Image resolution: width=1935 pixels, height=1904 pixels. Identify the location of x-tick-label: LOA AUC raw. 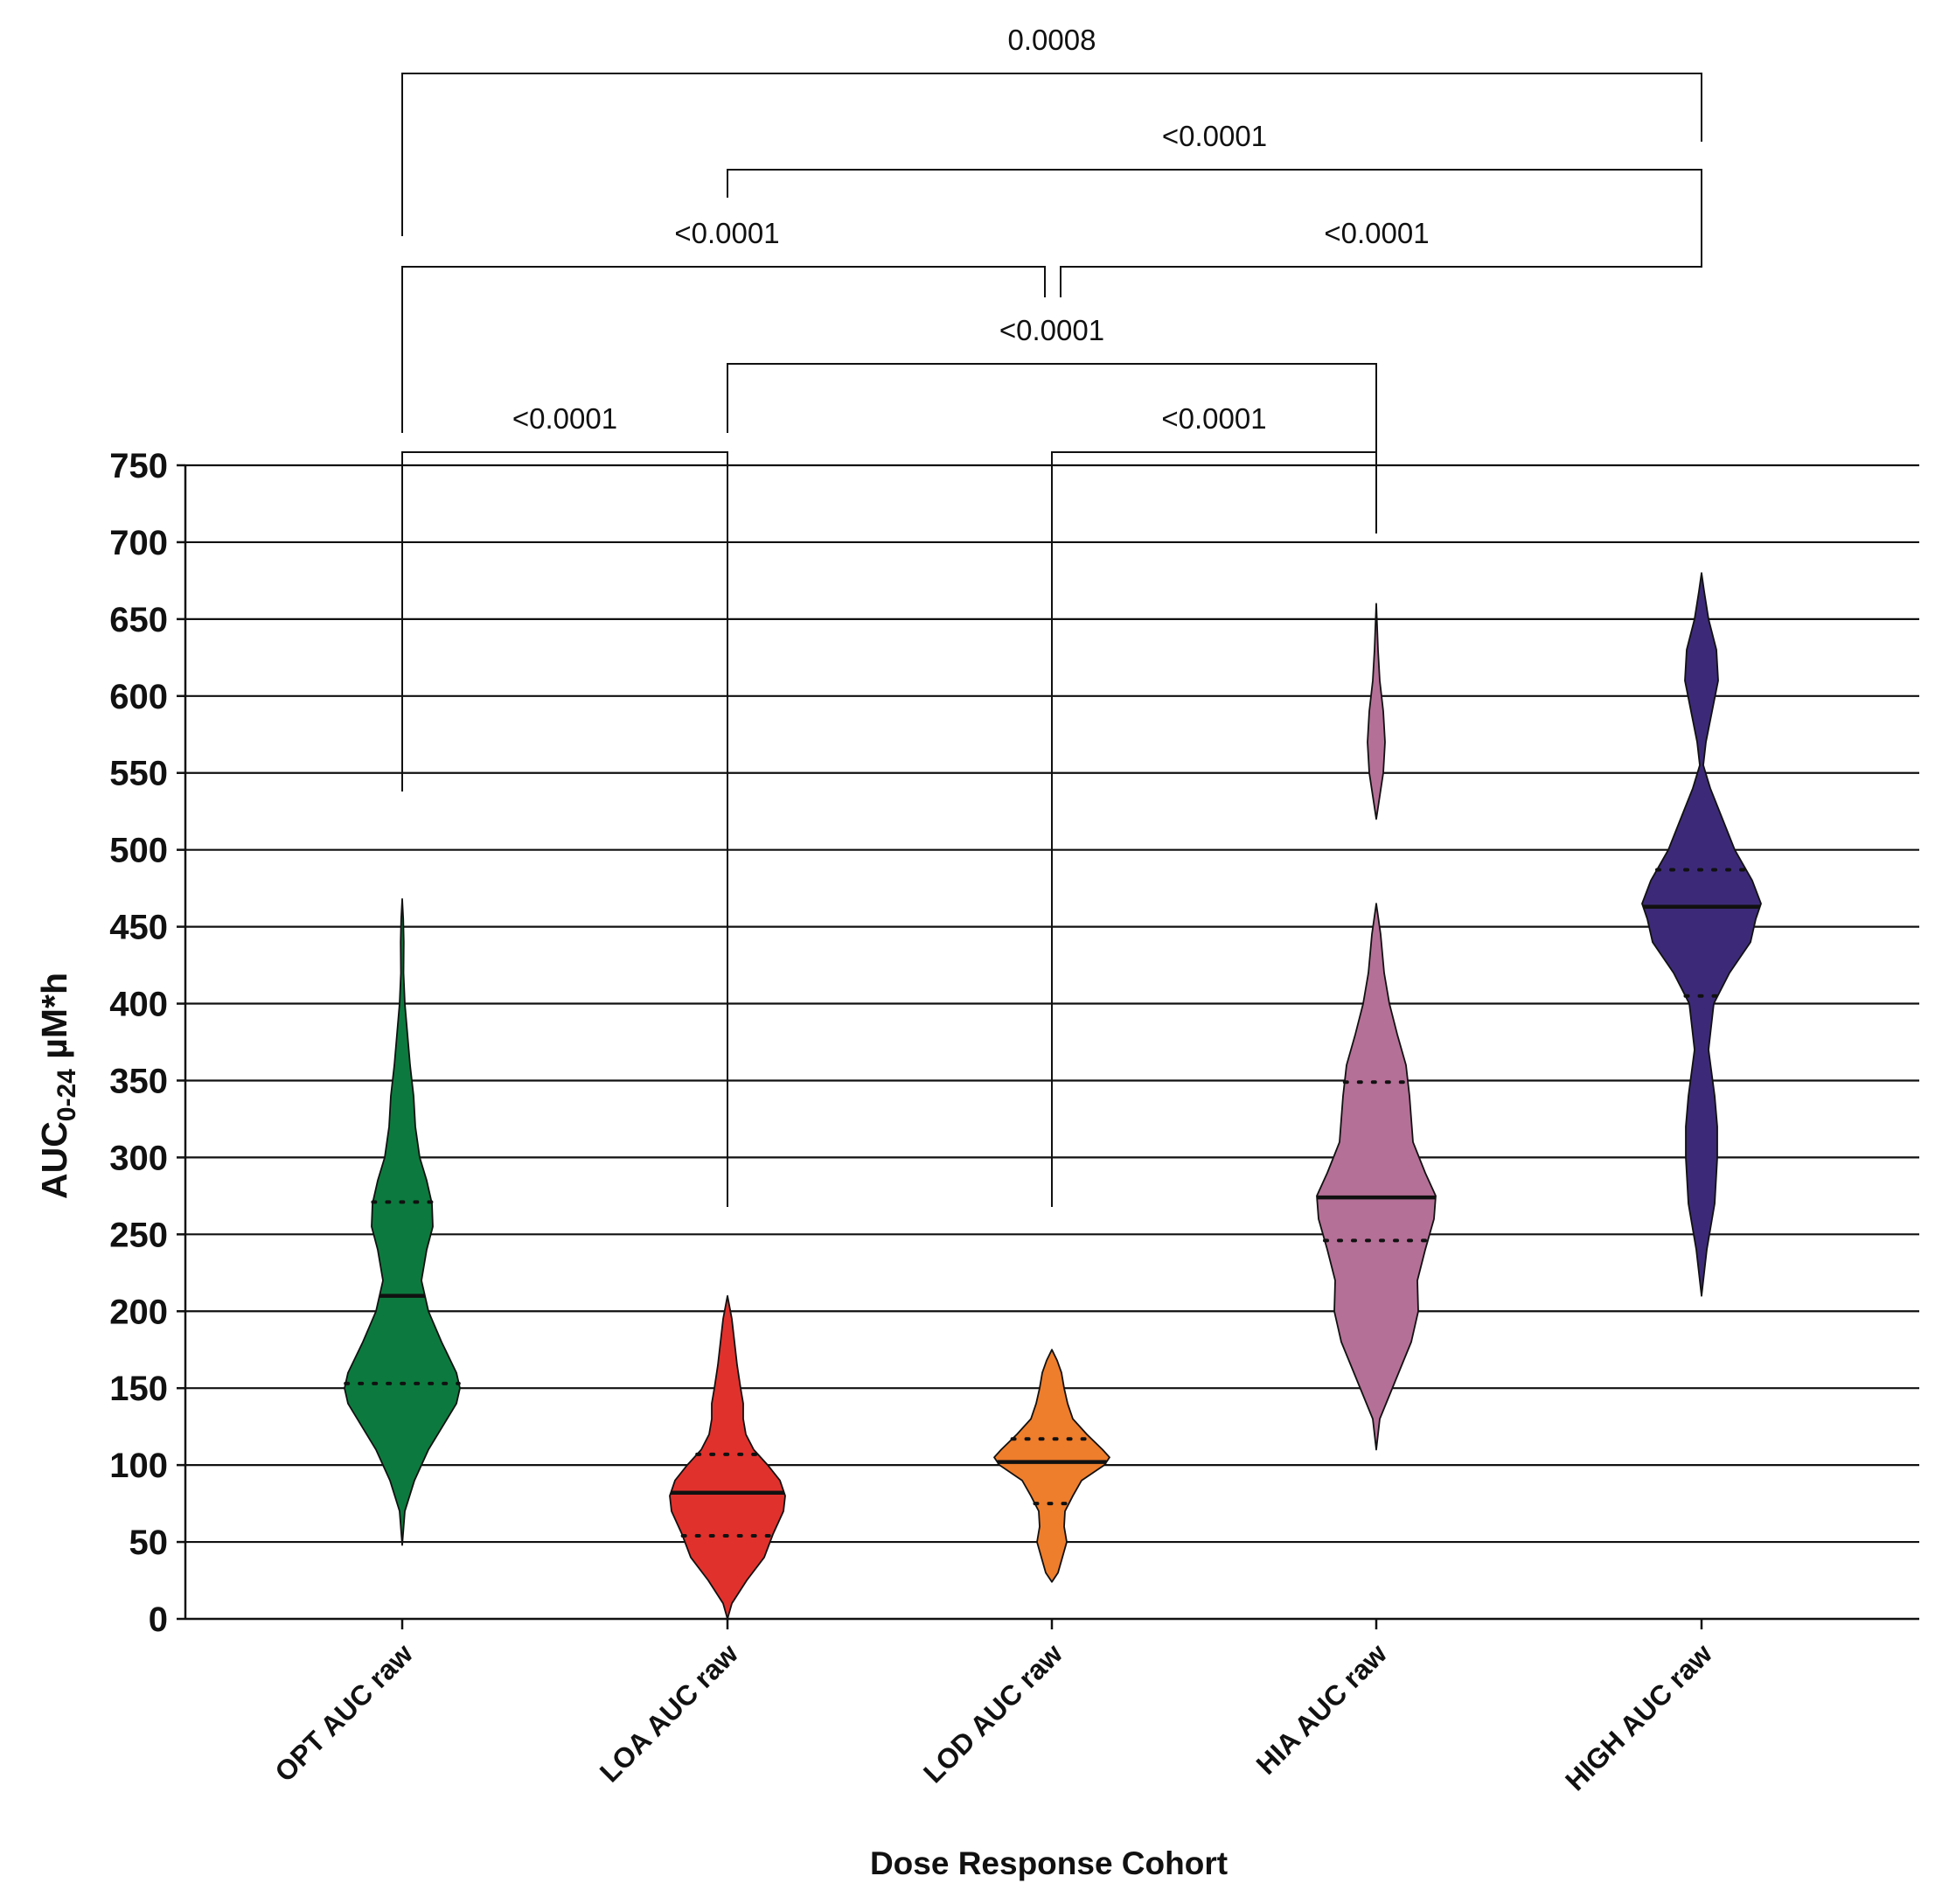
(669, 1712).